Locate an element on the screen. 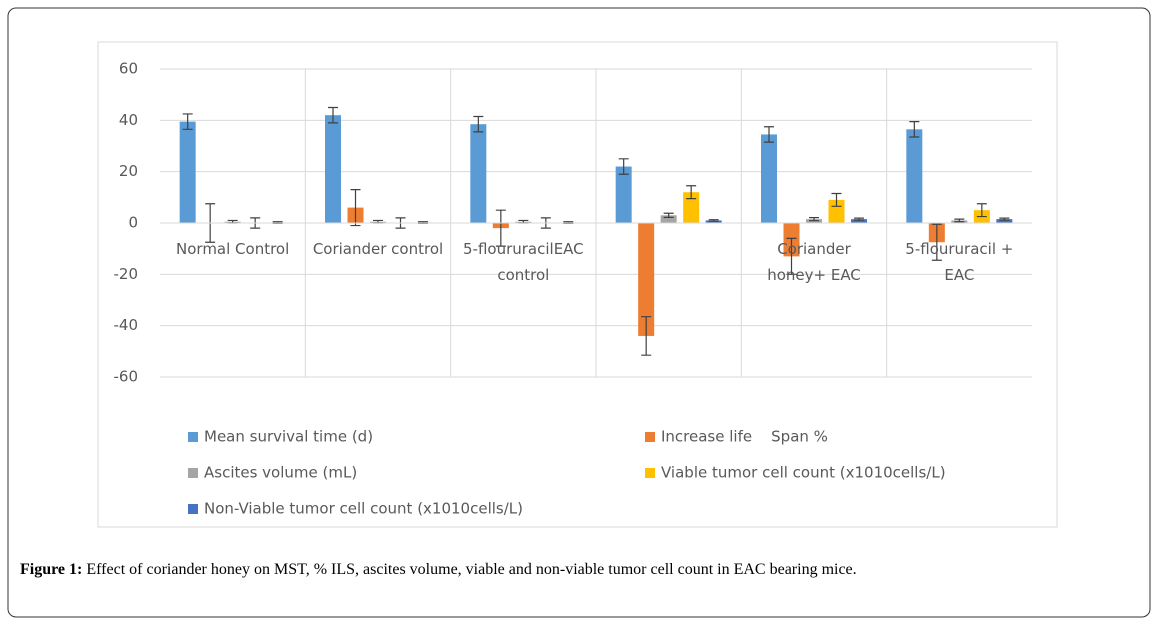 The width and height of the screenshot is (1158, 625). legend-label: Mean survival time (d) is located at coordinates (288, 437).